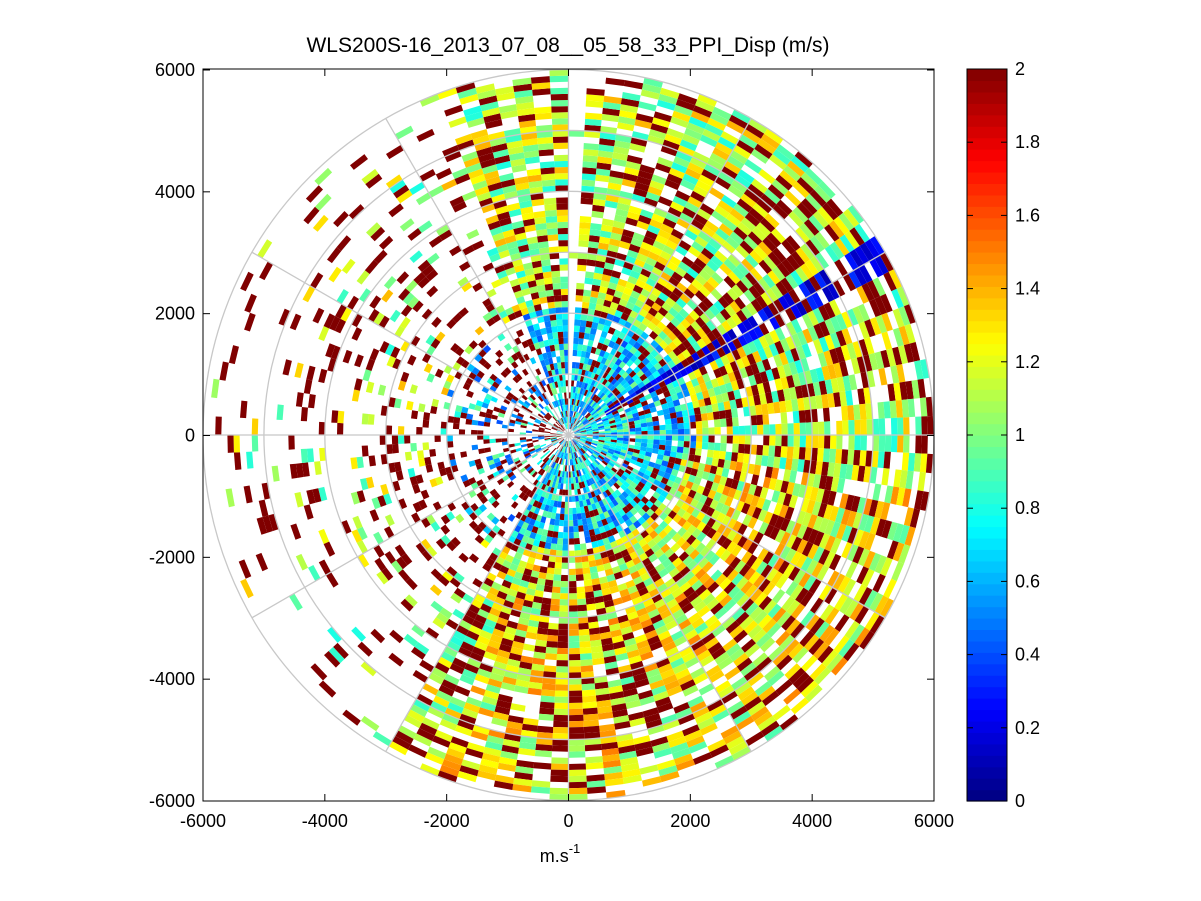  I want to click on y-tick-label: 2000, so click(175, 314).